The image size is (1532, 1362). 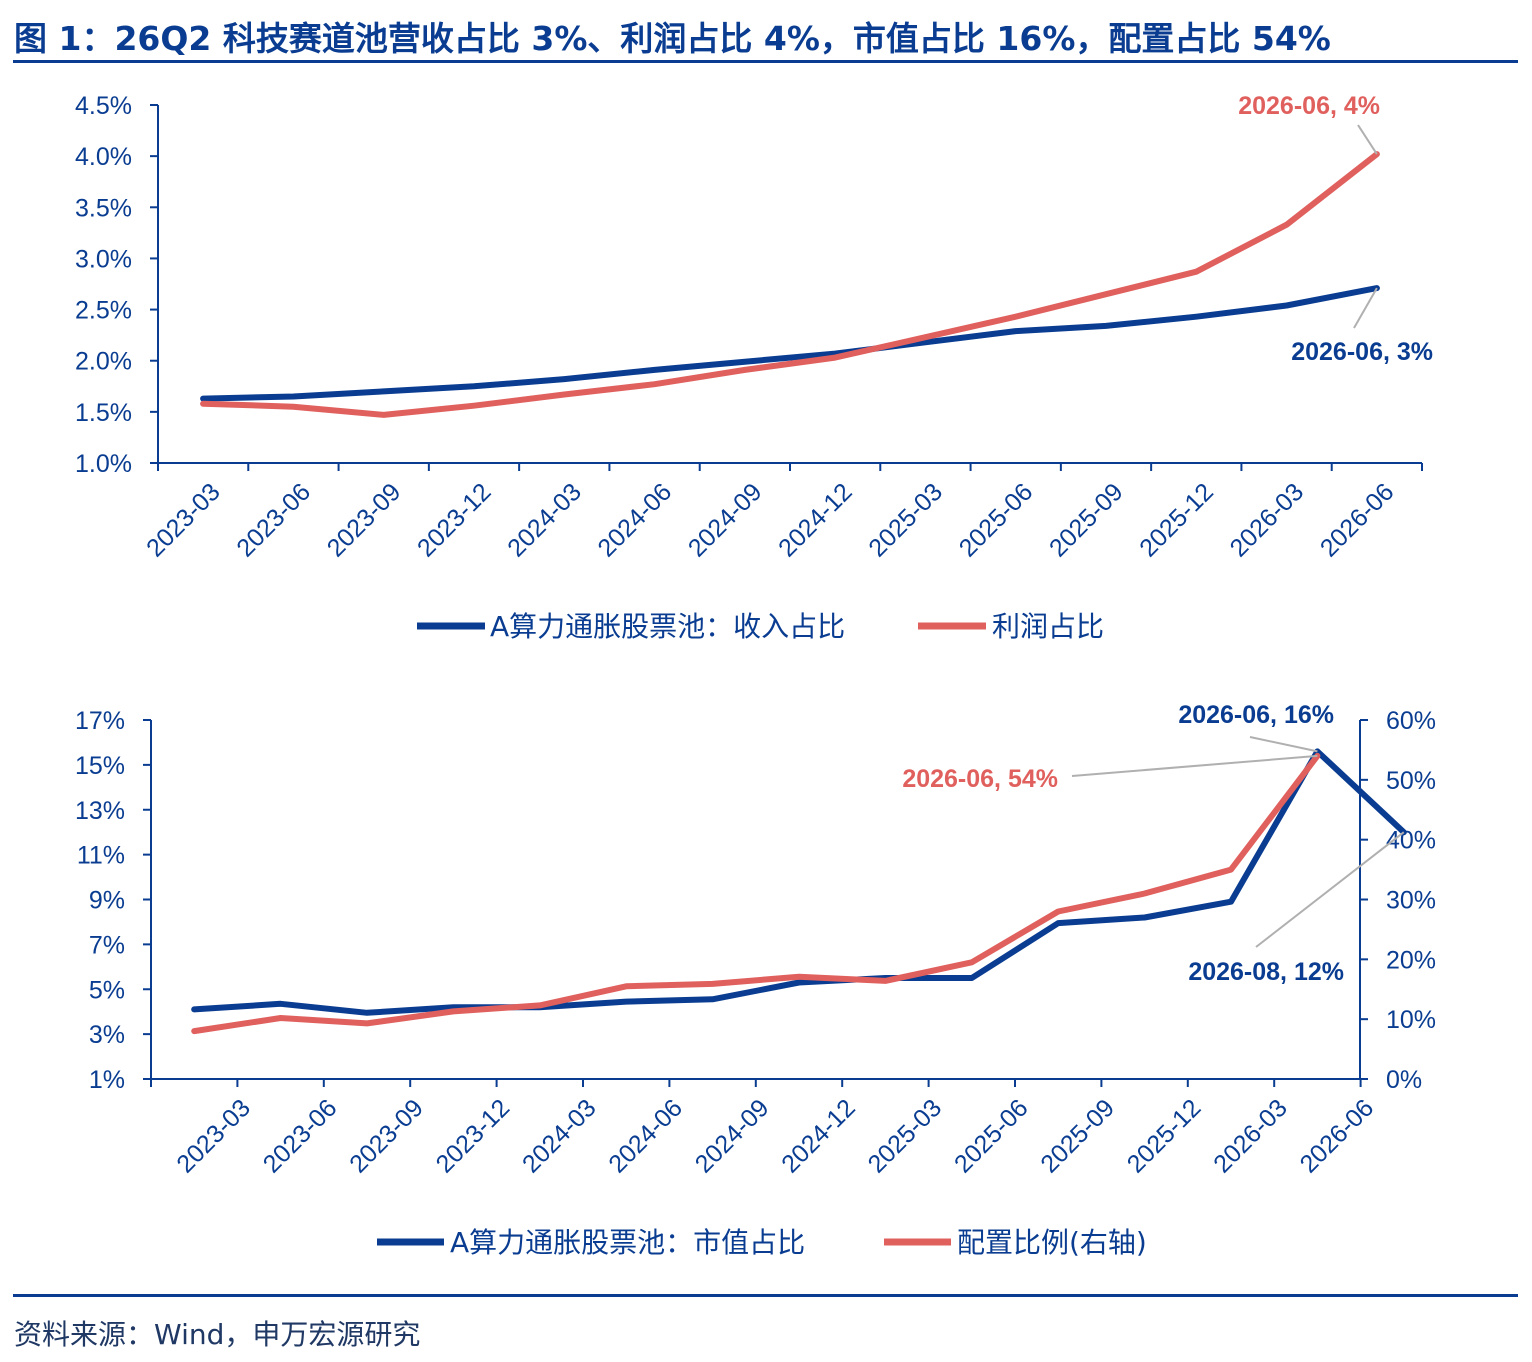 What do you see at coordinates (765, 61) in the screenshot?
I see `title-rule` at bounding box center [765, 61].